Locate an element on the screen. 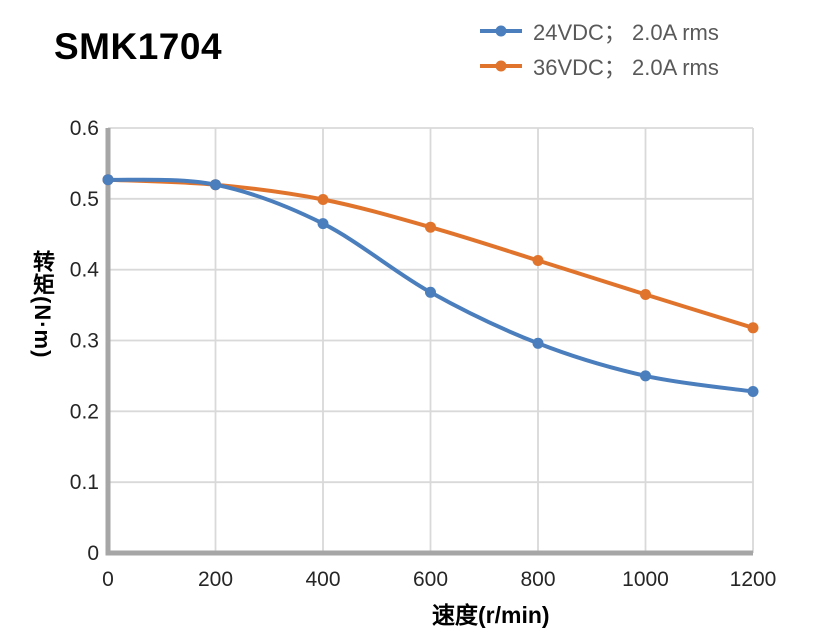 The image size is (831, 640). y-tick-label: 0.3 is located at coordinates (84, 341).